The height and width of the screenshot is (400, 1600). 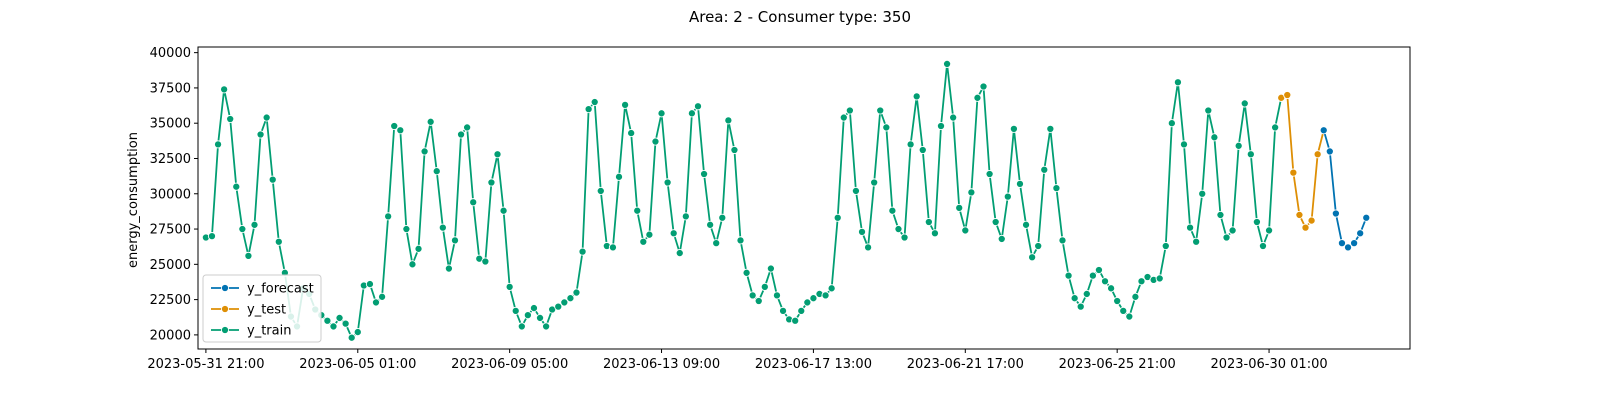 What do you see at coordinates (170, 300) in the screenshot?
I see `y-tick-label: 22500` at bounding box center [170, 300].